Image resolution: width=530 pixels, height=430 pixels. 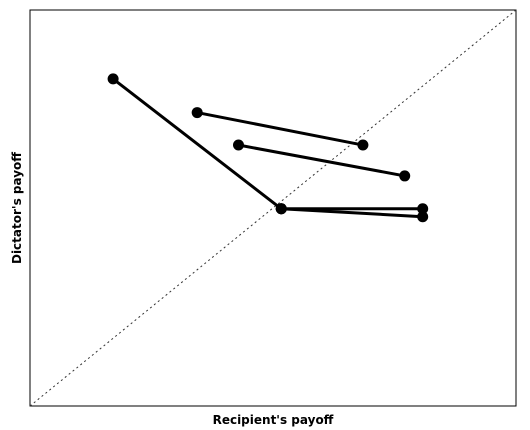 I want to click on x-axis-label: Recipient's payoff, so click(x=273, y=420).